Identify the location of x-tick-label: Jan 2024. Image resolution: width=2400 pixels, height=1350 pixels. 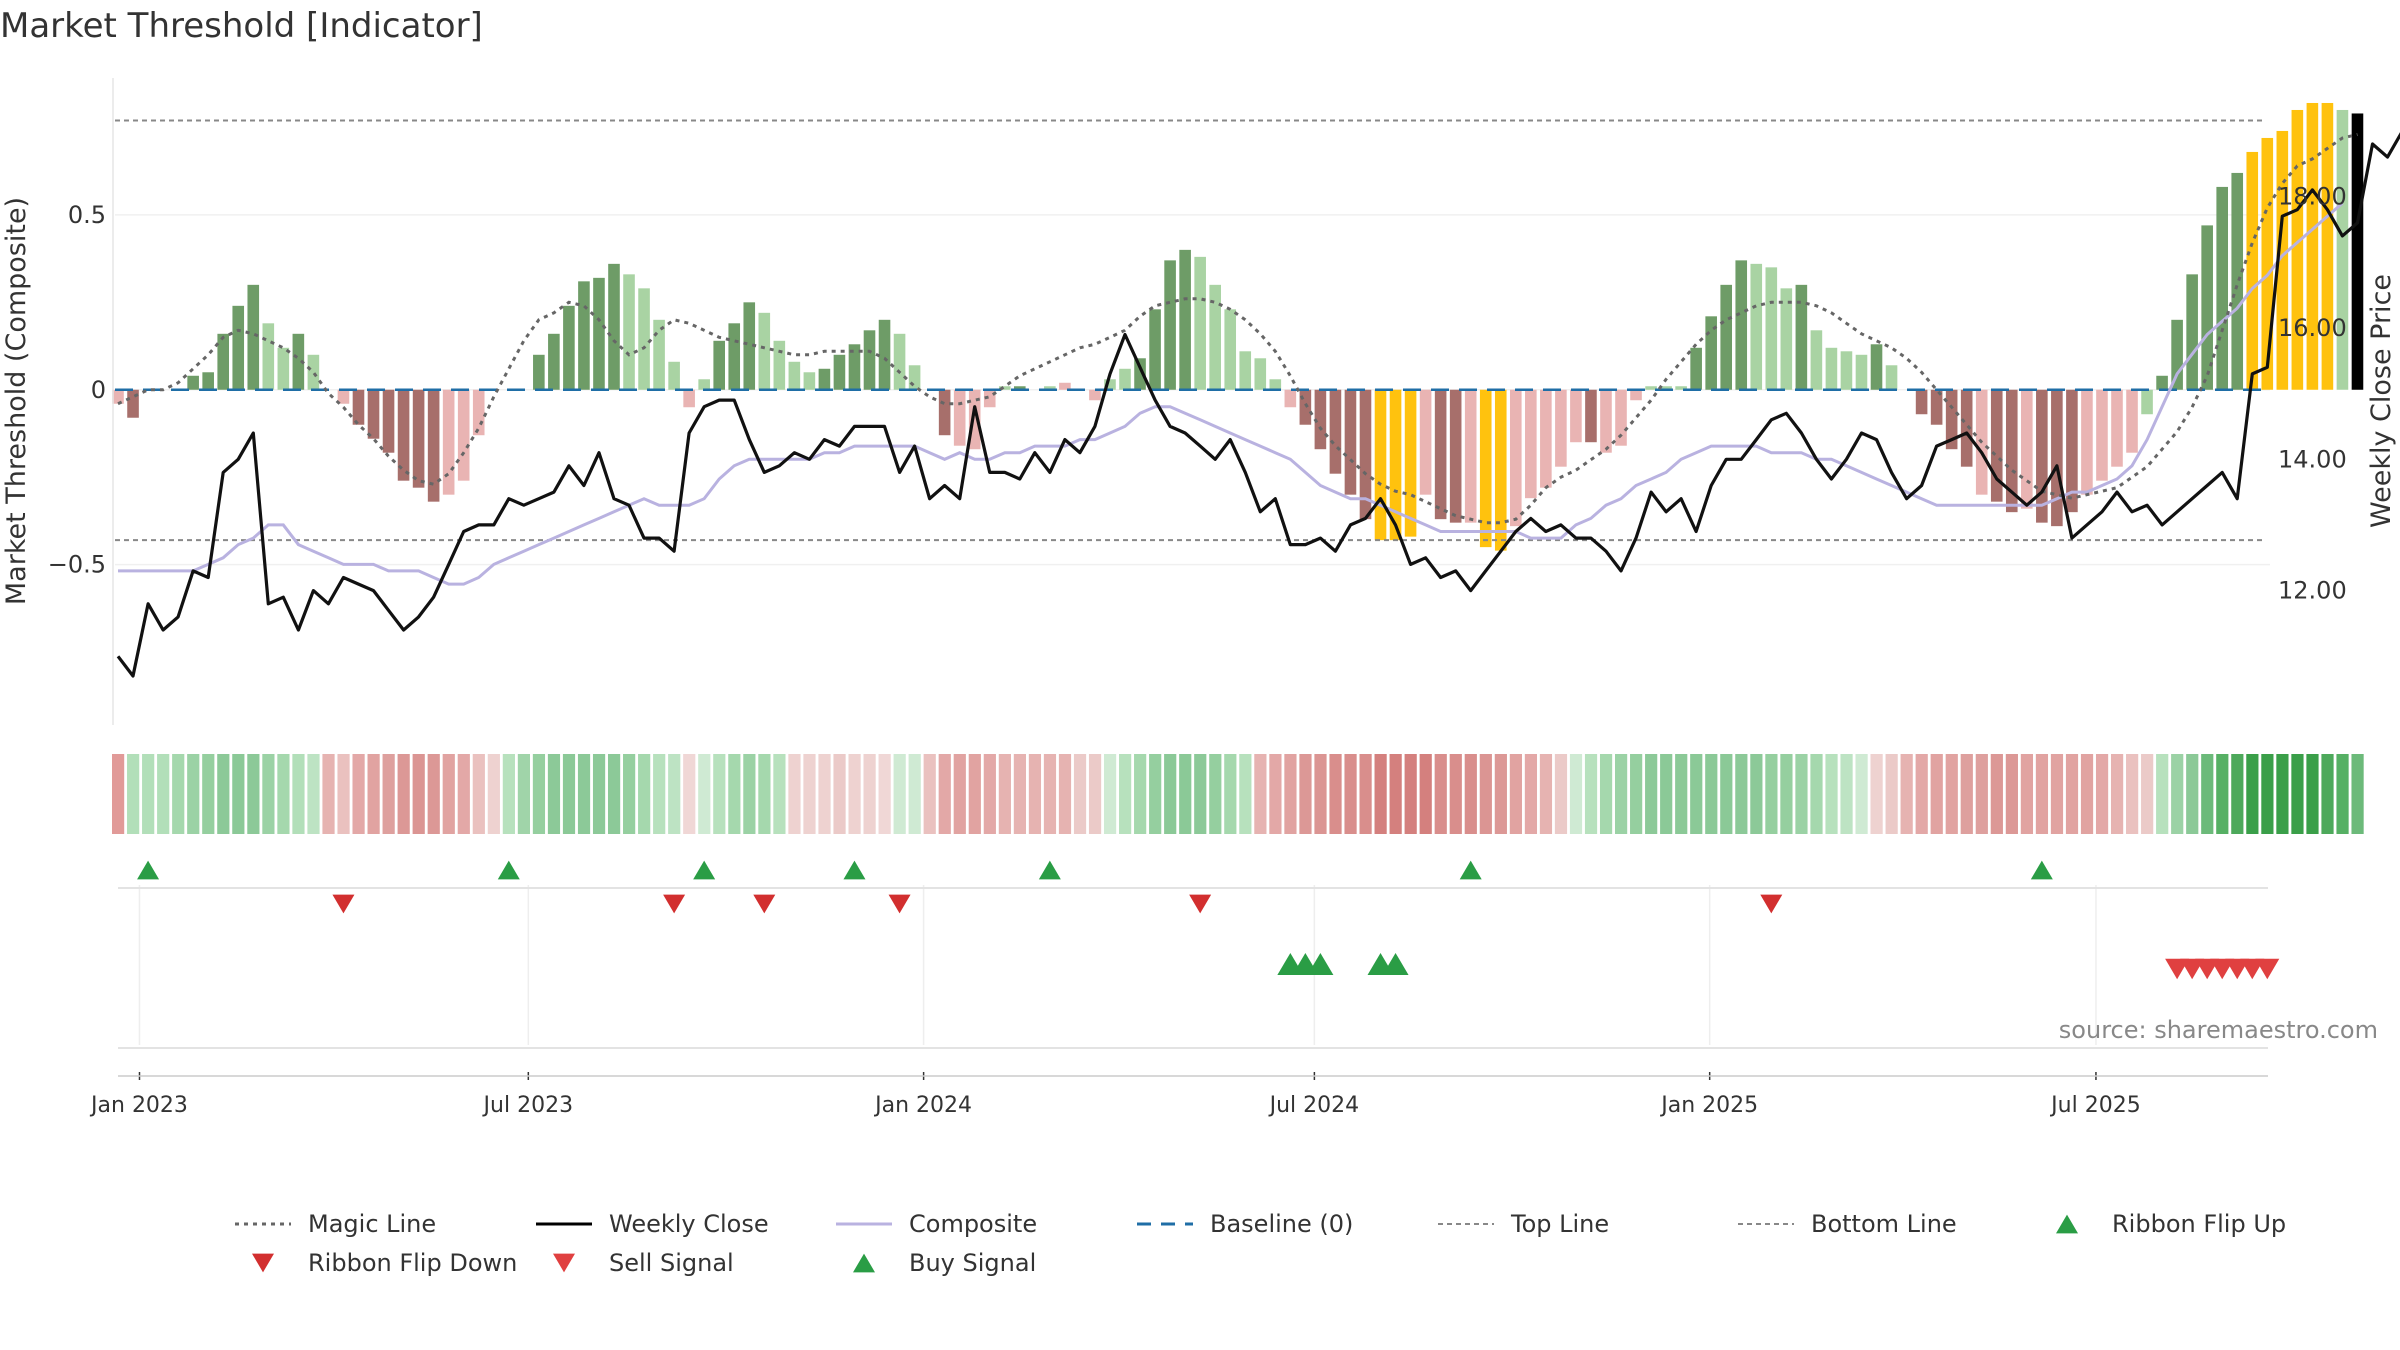
(922, 1105).